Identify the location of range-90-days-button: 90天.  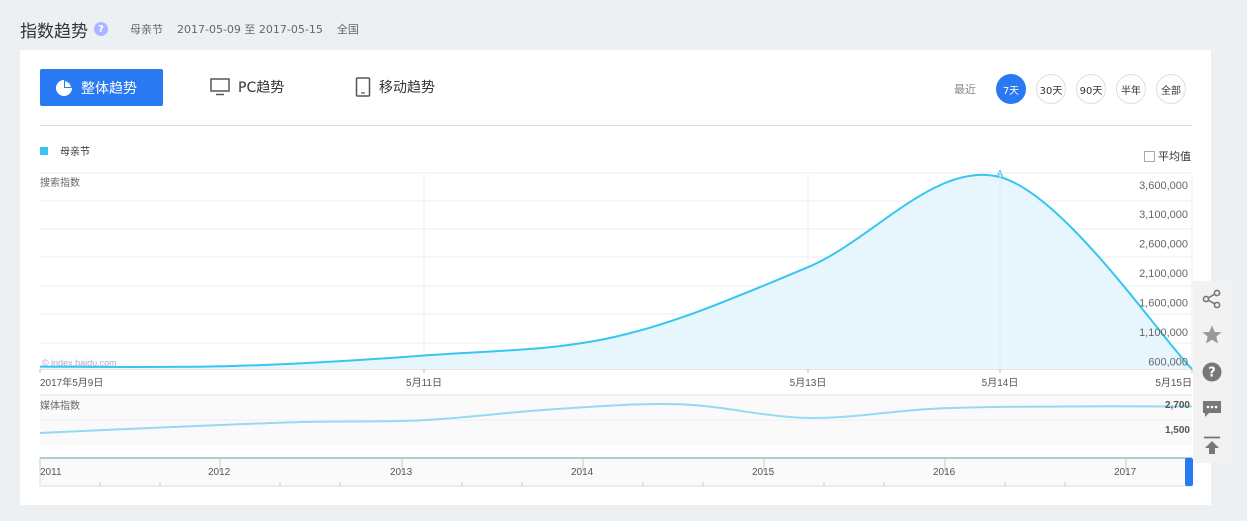
(1091, 89).